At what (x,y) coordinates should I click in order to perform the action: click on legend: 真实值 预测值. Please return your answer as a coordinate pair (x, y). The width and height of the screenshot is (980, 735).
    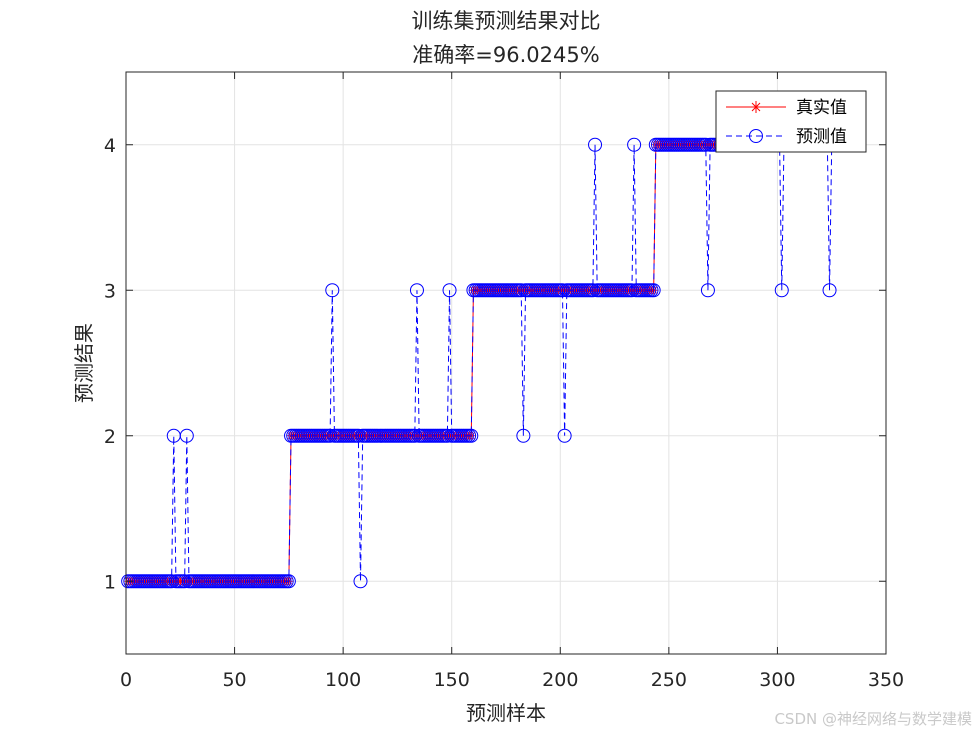
    Looking at the image, I should click on (791, 121).